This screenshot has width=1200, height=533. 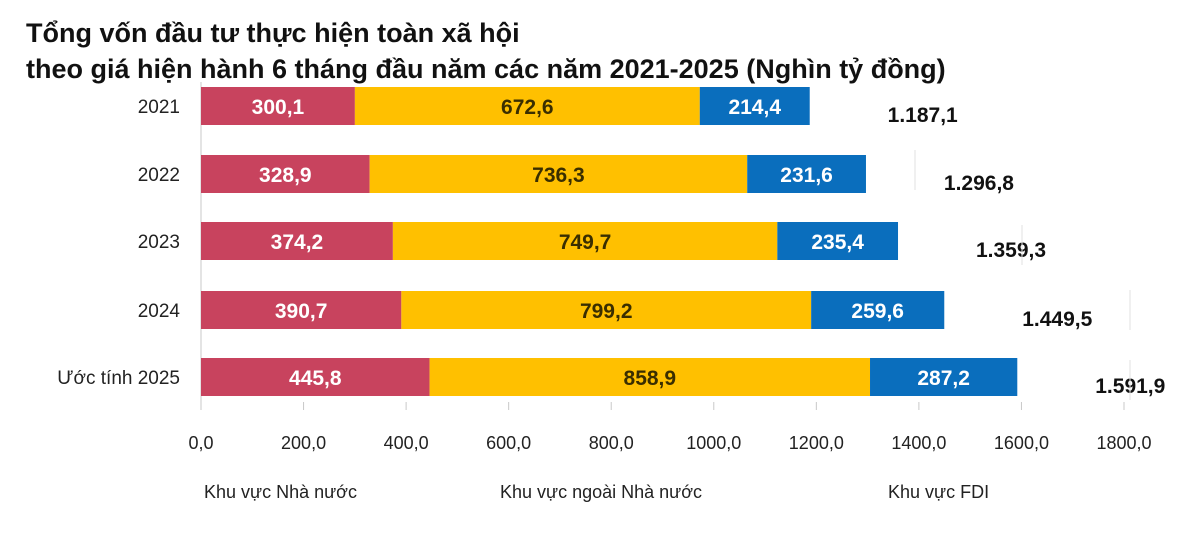 I want to click on bar-value-label: 287,2, so click(x=943, y=378).